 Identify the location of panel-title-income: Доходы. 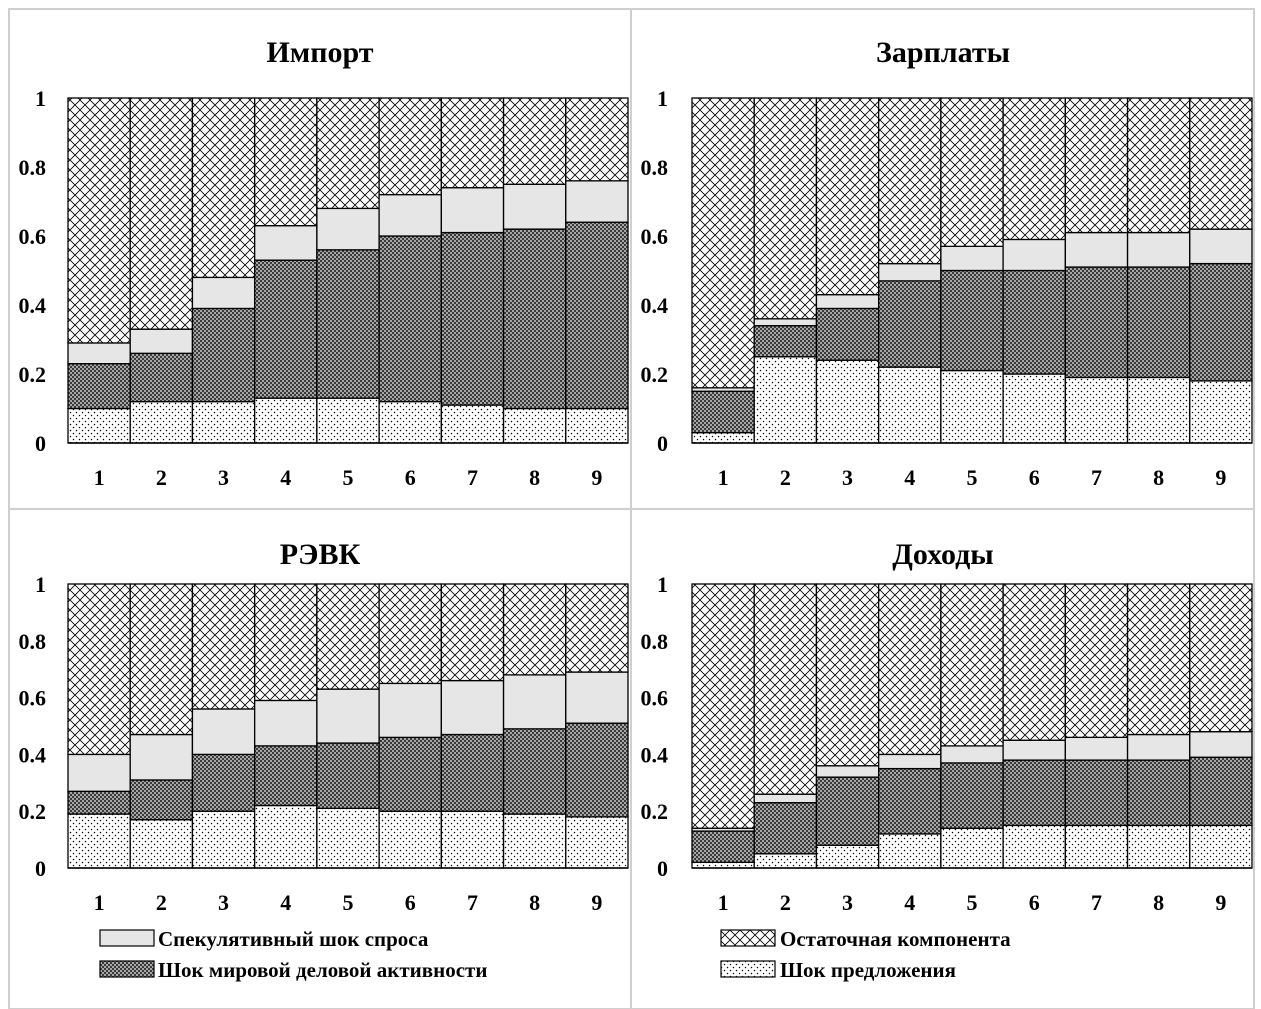
(942, 554).